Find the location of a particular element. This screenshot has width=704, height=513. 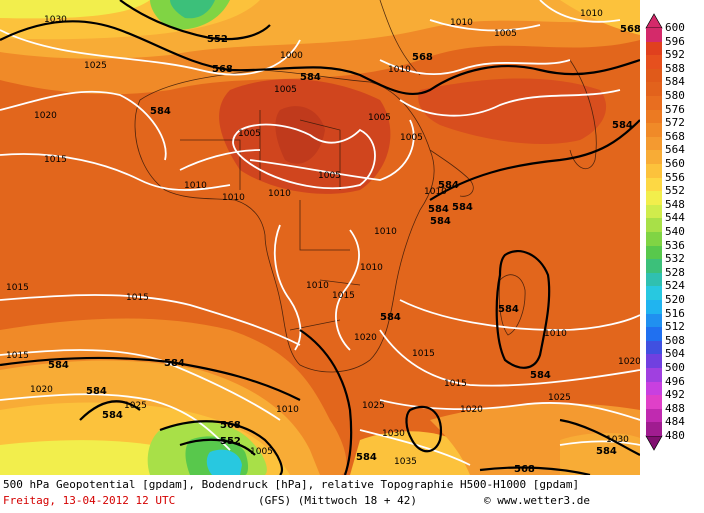

legend-label: 576 is located at coordinates (675, 109).